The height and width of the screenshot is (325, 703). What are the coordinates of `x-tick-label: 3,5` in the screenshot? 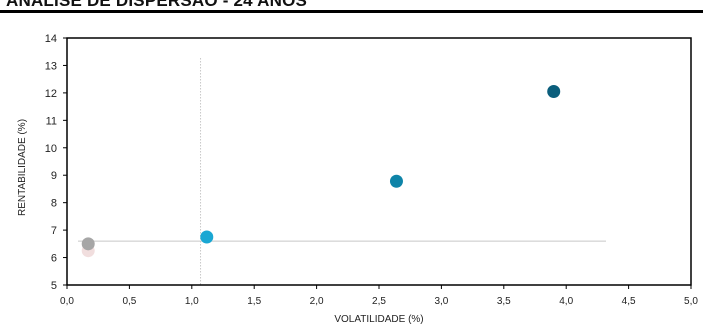 It's located at (504, 301).